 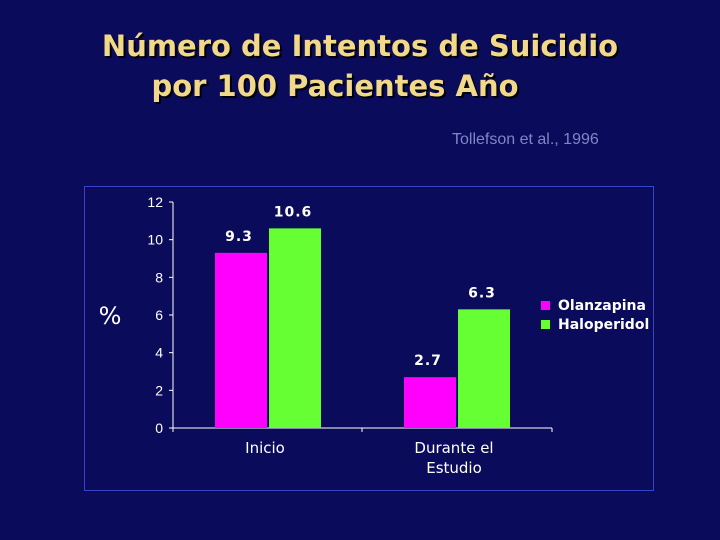 What do you see at coordinates (482, 293) in the screenshot?
I see `data-label: 6.3` at bounding box center [482, 293].